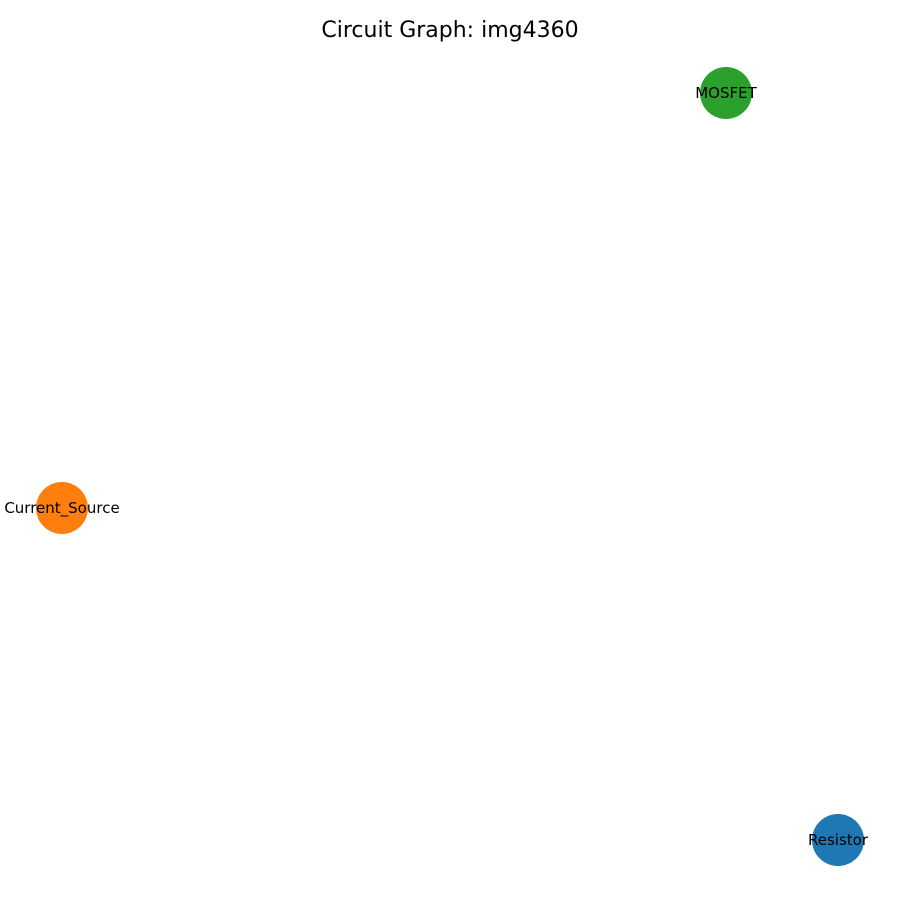 This screenshot has height=900, width=900. I want to click on node-label: Current_Source, so click(61, 508).